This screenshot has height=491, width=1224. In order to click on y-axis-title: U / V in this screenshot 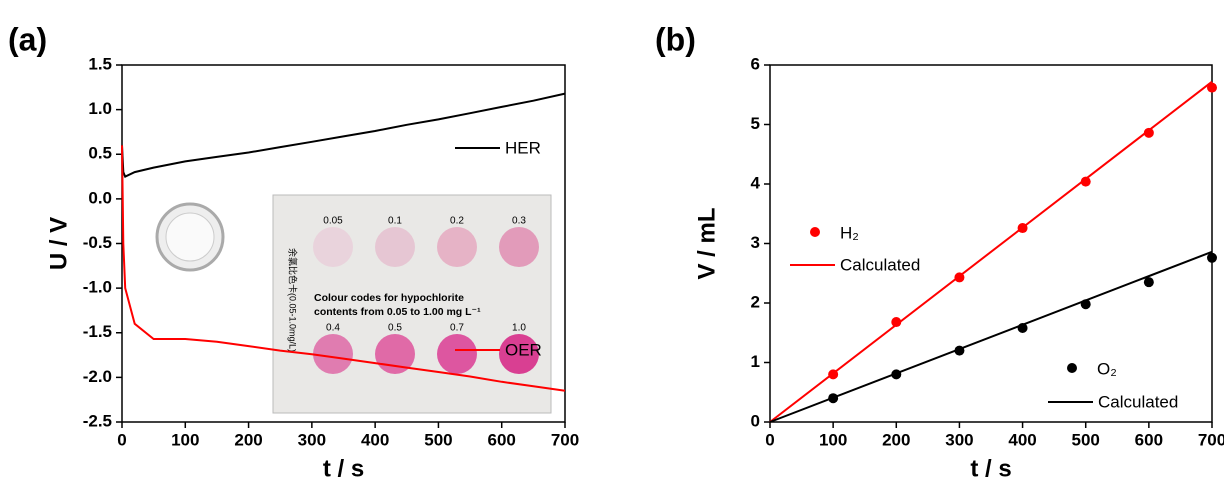, I will do `click(58, 243)`.